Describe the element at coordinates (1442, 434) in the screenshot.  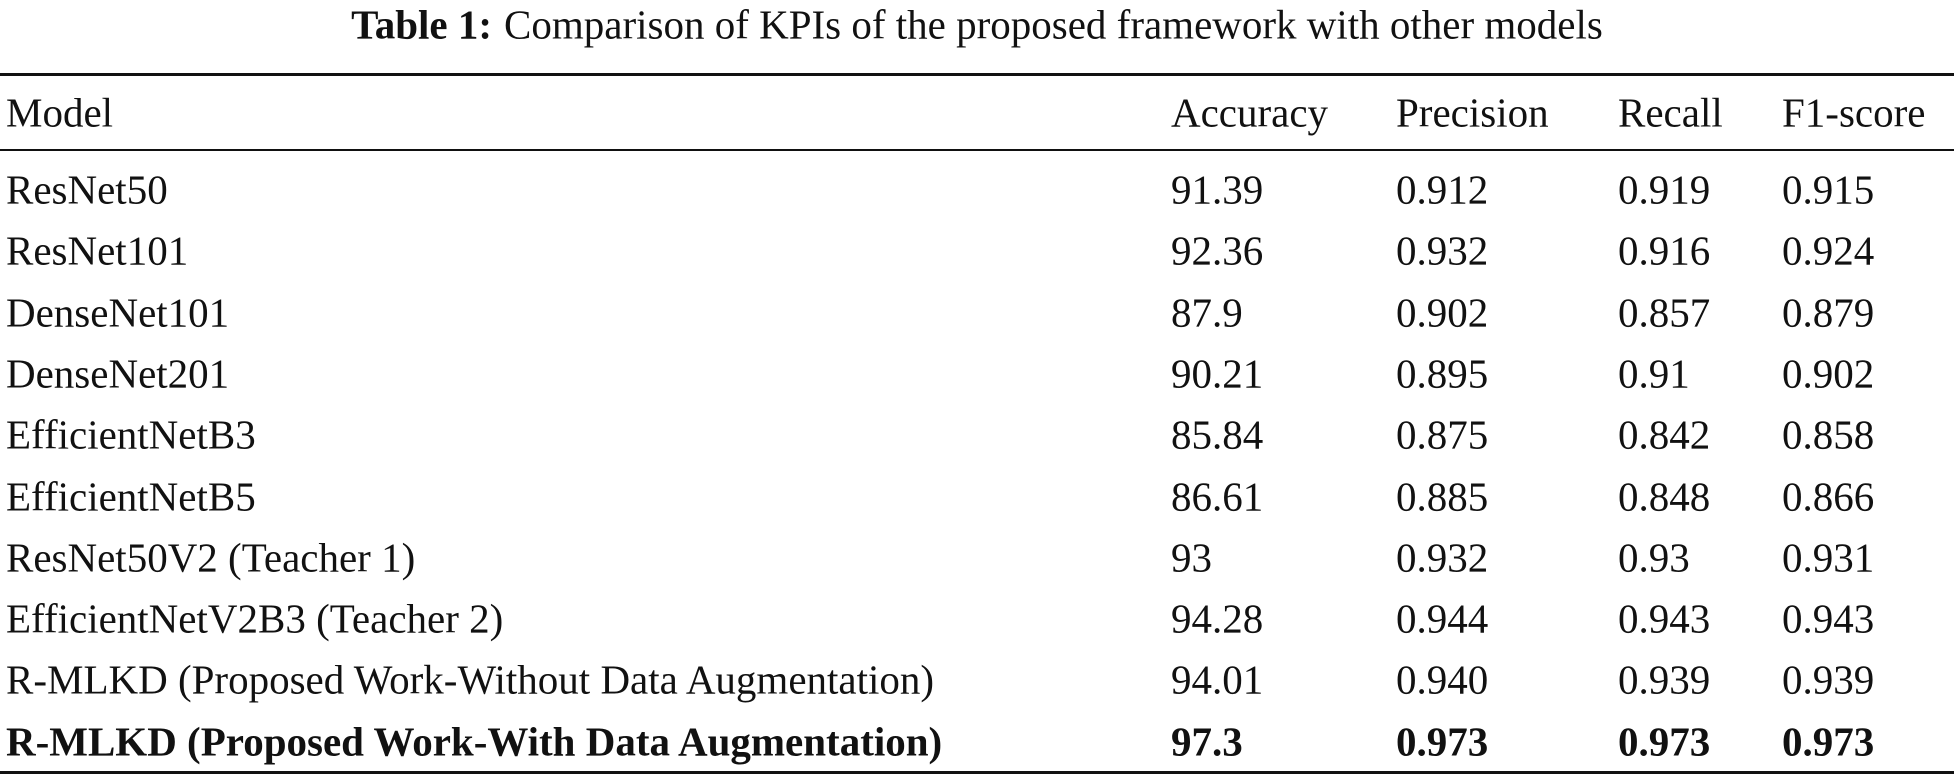
I see `metric-cell: 0.875` at that location.